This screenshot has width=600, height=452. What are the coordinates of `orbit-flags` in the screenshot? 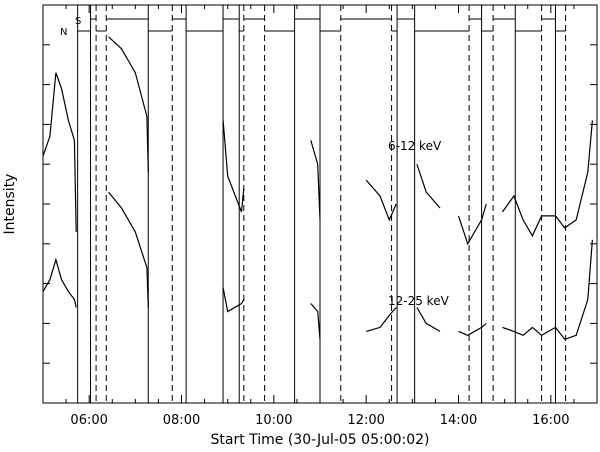 It's located at (321, 25).